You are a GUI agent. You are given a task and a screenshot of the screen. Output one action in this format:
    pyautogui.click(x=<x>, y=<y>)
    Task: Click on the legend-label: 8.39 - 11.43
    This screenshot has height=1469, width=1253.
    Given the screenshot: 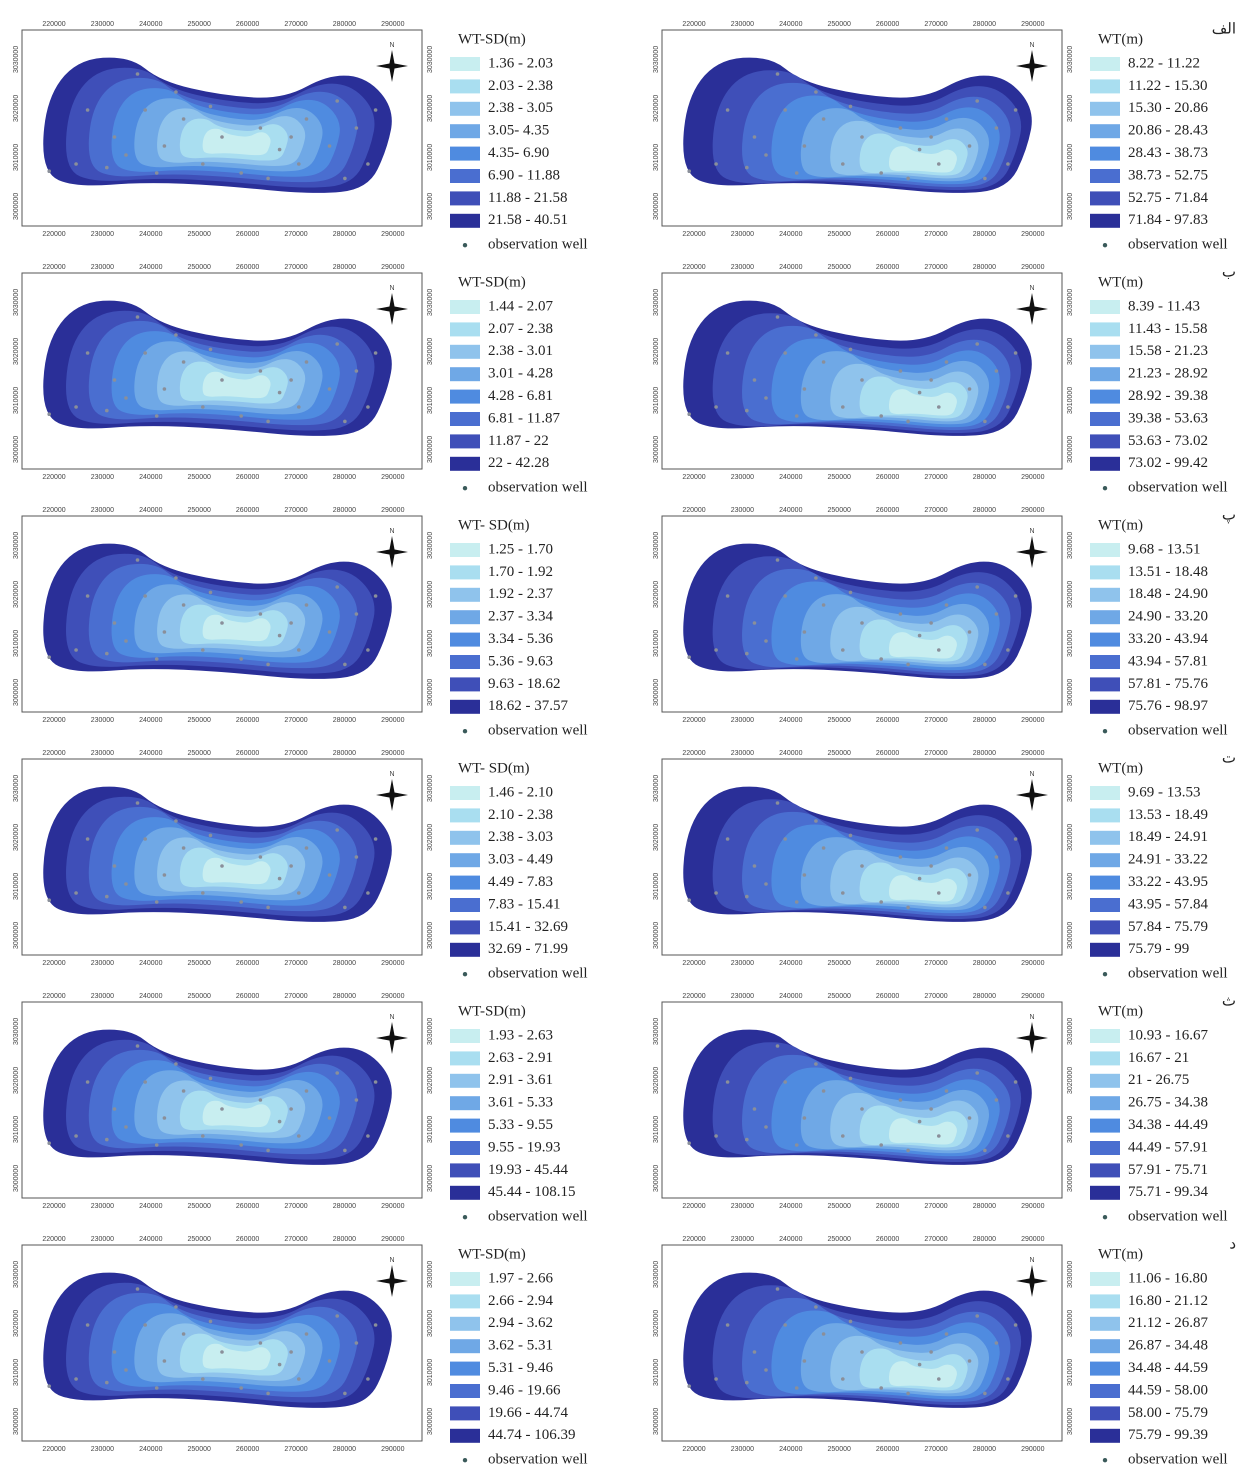 What is the action you would take?
    pyautogui.click(x=1164, y=306)
    